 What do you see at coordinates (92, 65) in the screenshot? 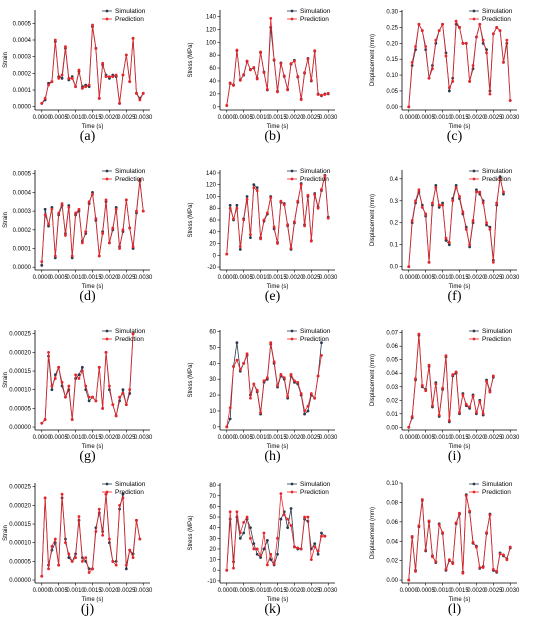
I see `series-line-simulation` at bounding box center [92, 65].